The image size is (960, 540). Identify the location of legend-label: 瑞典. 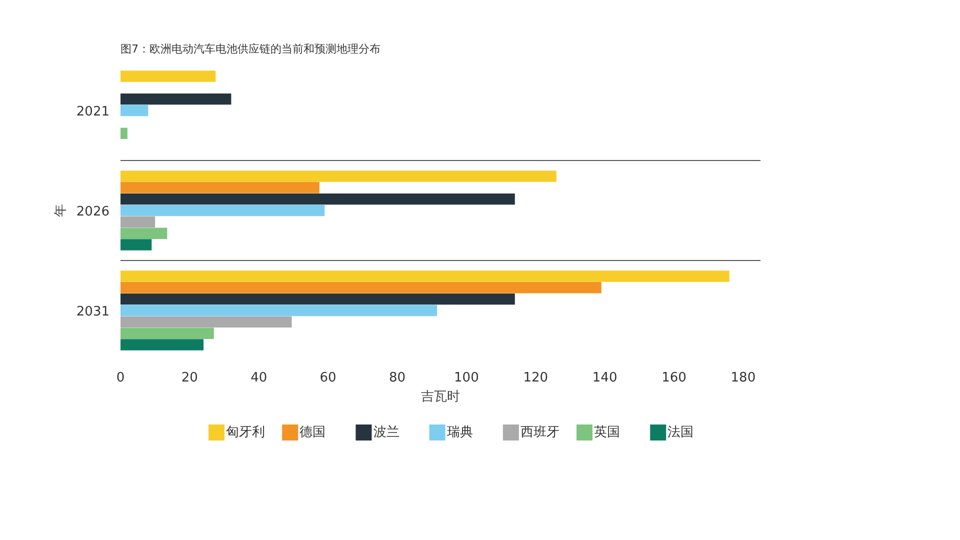
(459, 432).